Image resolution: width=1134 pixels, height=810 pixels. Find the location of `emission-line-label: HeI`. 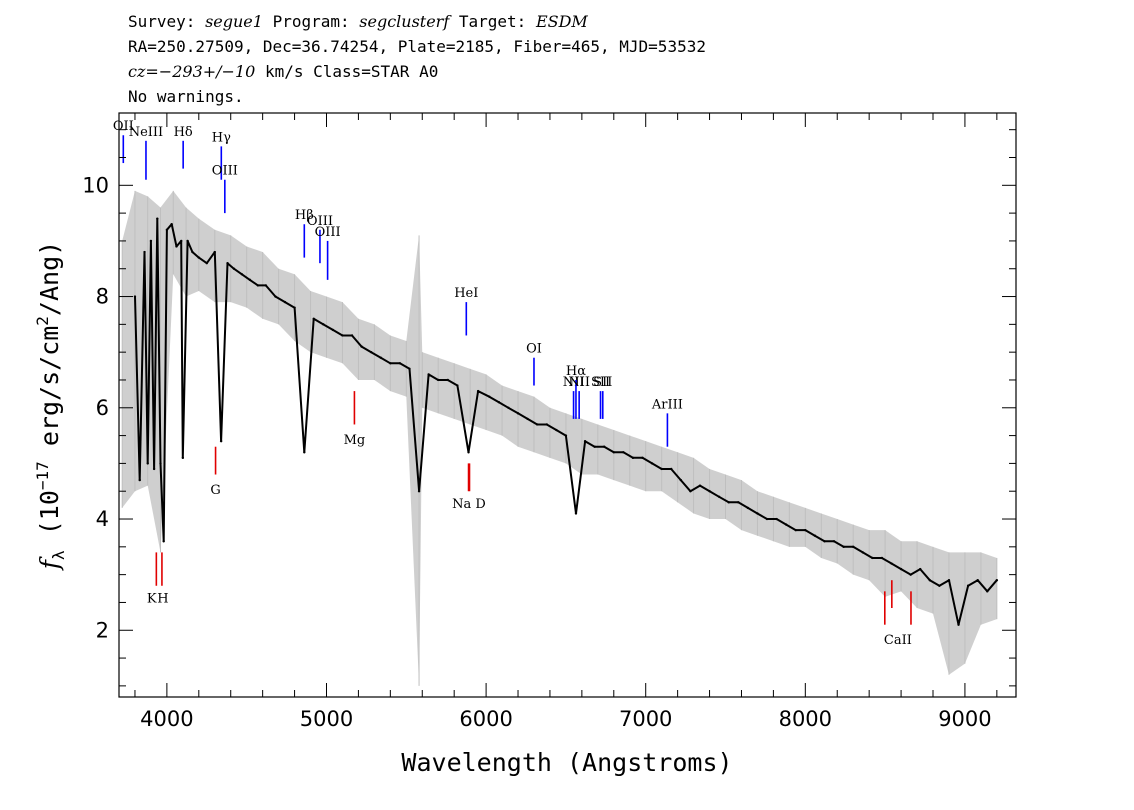

emission-line-label: HeI is located at coordinates (466, 293).